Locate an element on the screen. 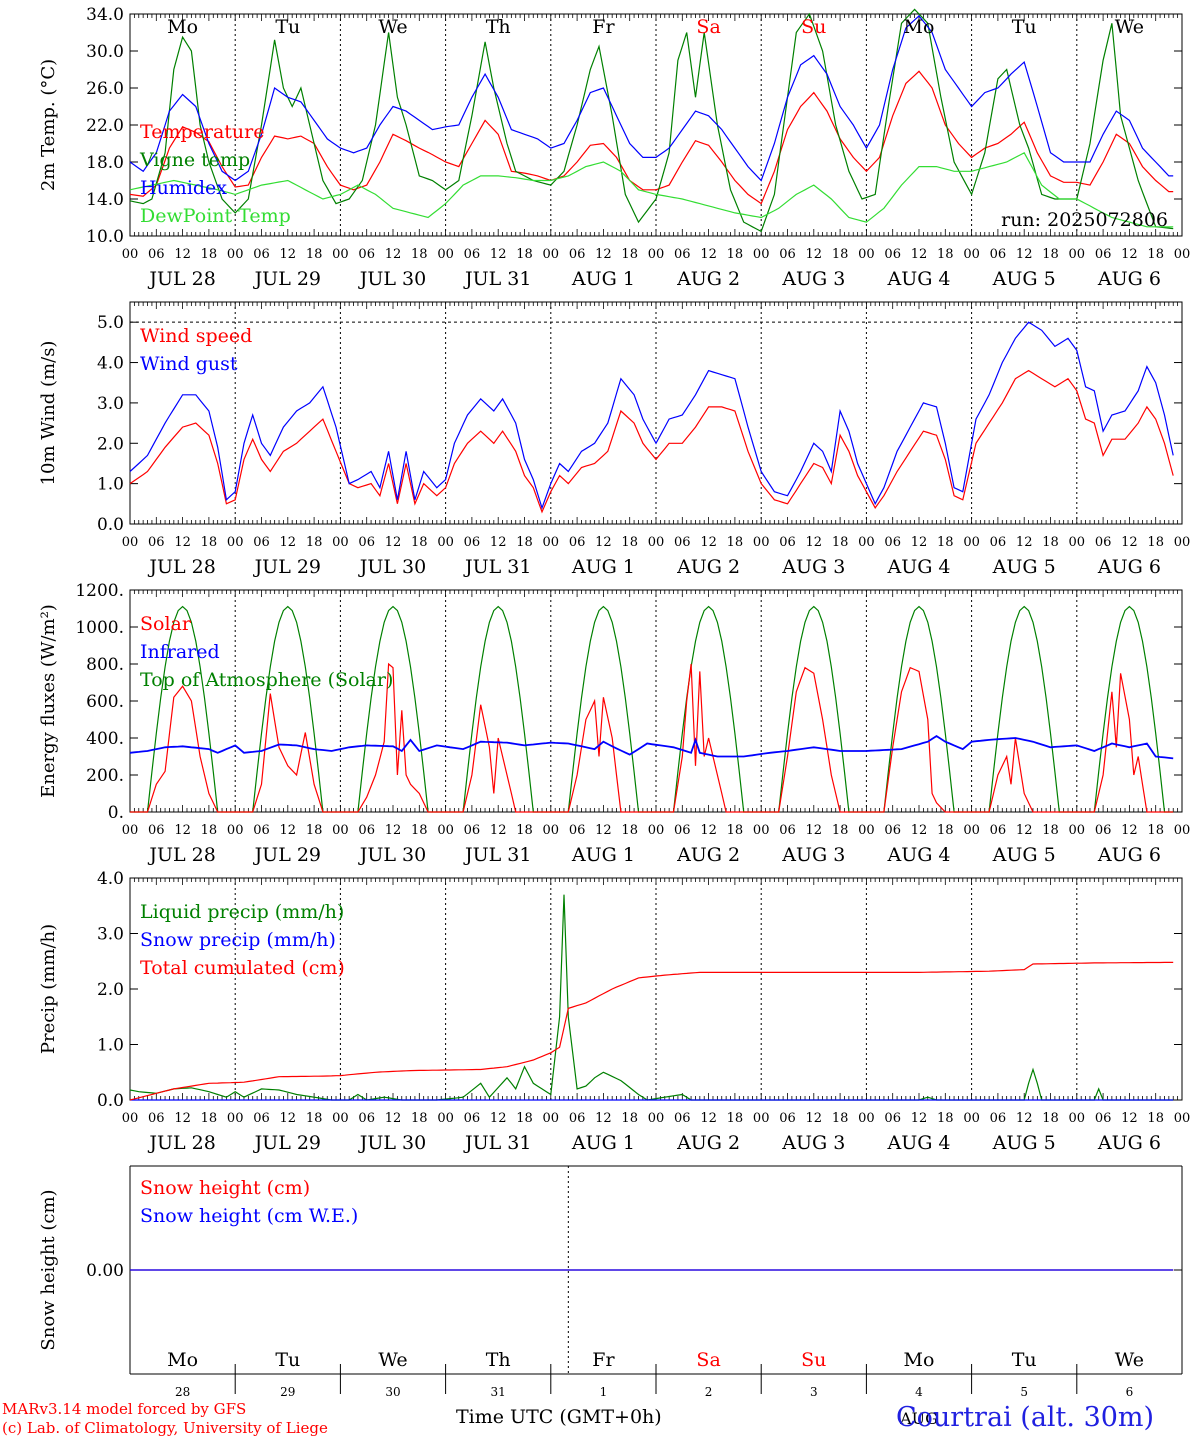 Image resolution: width=1194 pixels, height=1440 pixels. panel-1-legend-entry: Temperature is located at coordinates (202, 132).